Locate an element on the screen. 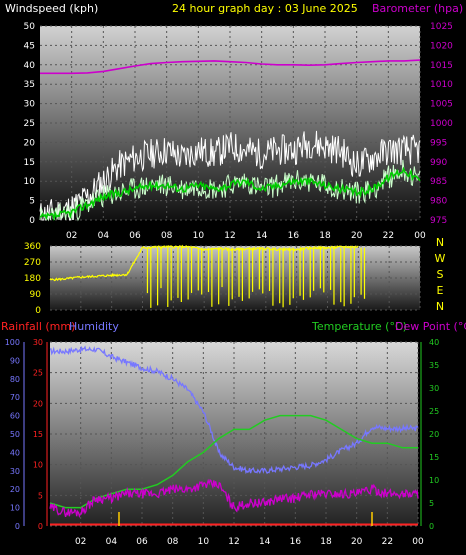 The width and height of the screenshot is (466, 555). humidity-axis-tick-label: 0 is located at coordinates (17, 526).